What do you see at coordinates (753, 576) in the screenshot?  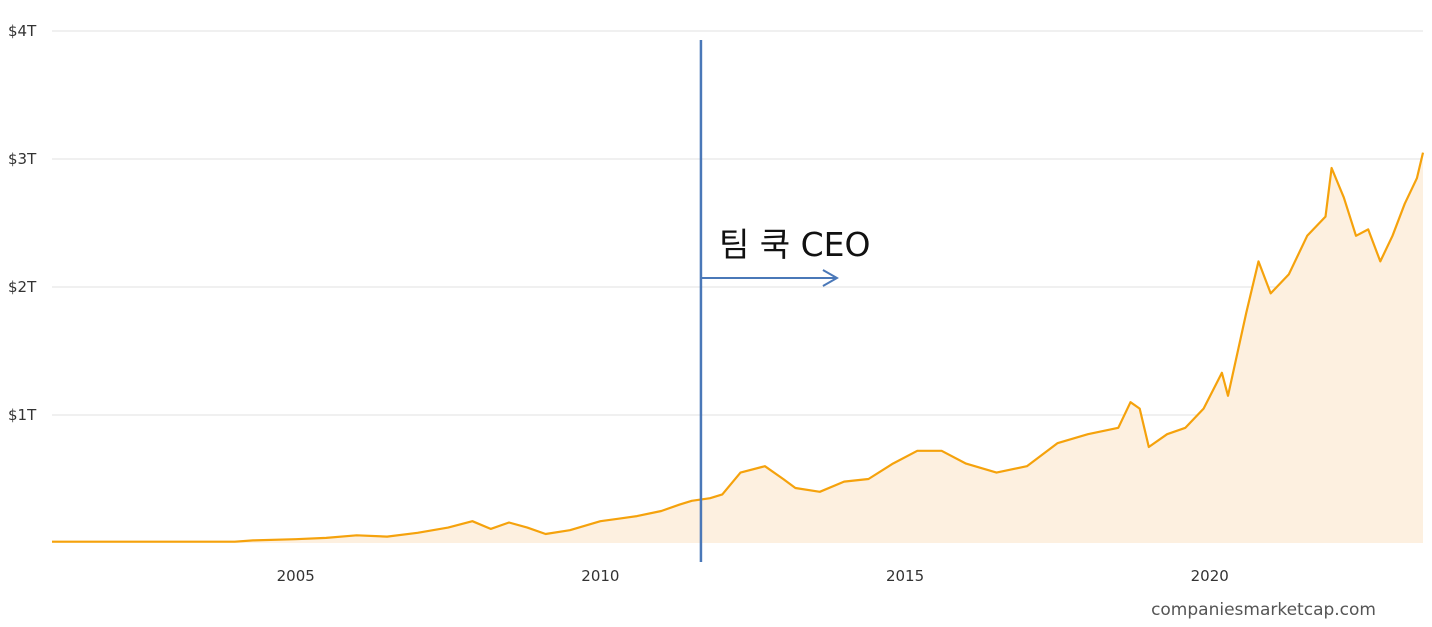 I see `x-axis-ticks: 2005 2010 2015 2020` at bounding box center [753, 576].